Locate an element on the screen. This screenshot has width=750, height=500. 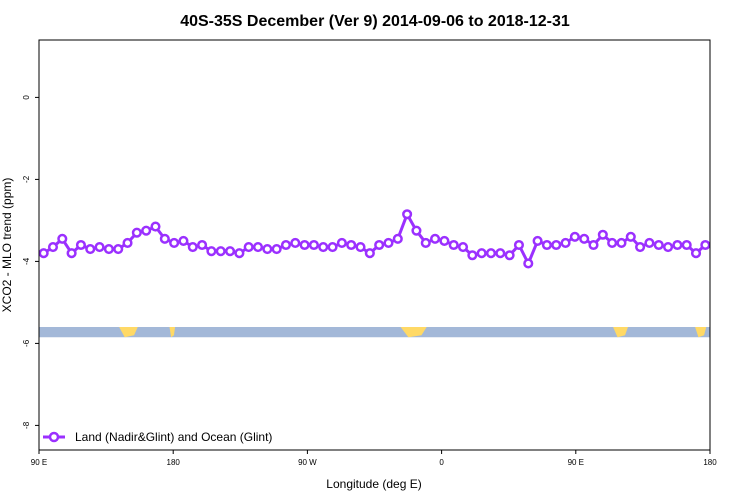
ocean-band is located at coordinates (374, 332).